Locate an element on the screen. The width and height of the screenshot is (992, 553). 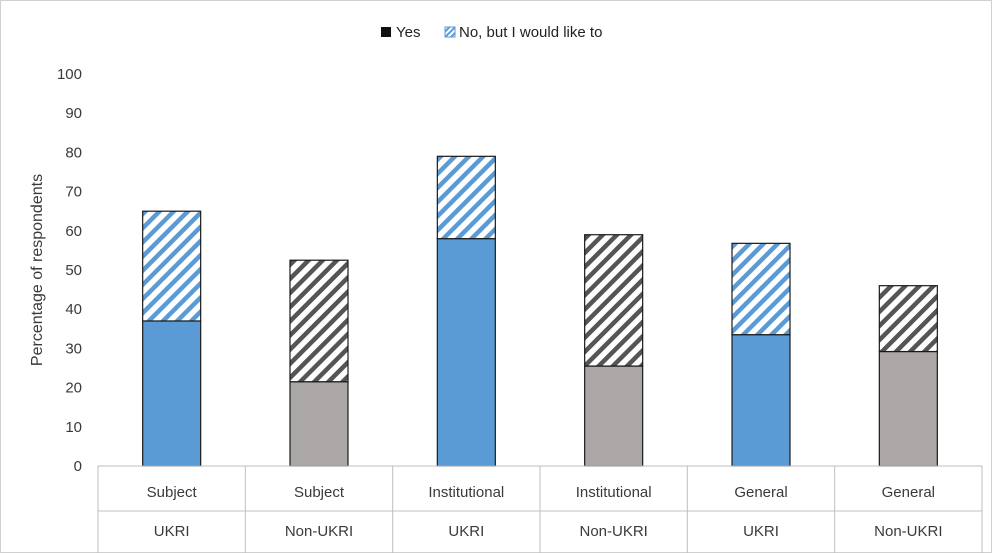
legend-label-yes: Yes is located at coordinates (408, 32).